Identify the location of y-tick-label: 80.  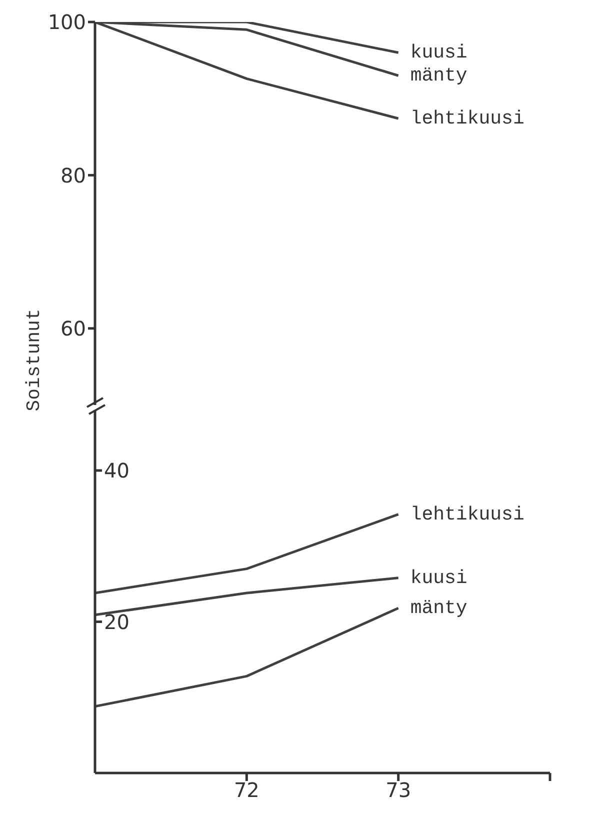
(73, 175).